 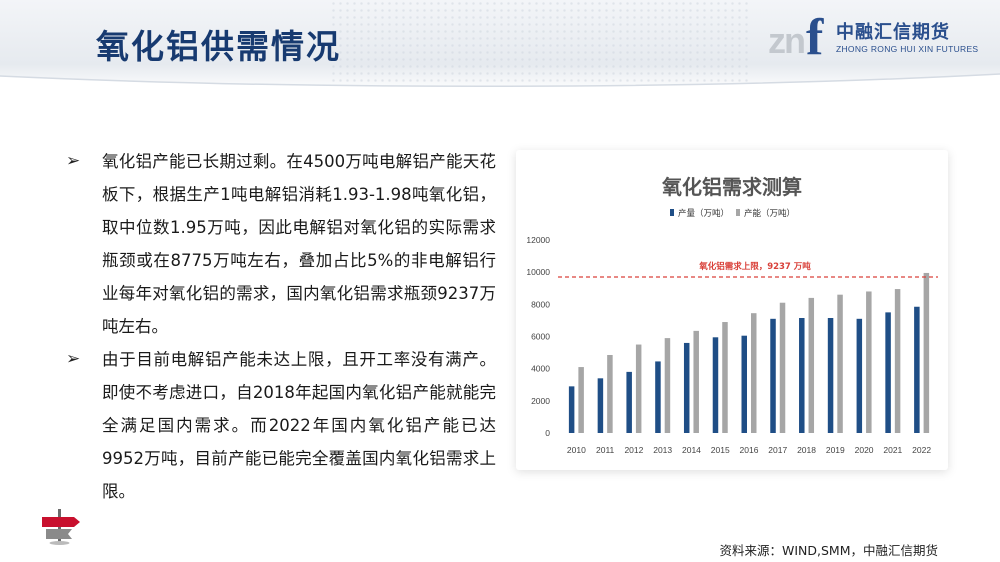 What do you see at coordinates (703, 213) in the screenshot?
I see `legend-label: 产量（万吨）` at bounding box center [703, 213].